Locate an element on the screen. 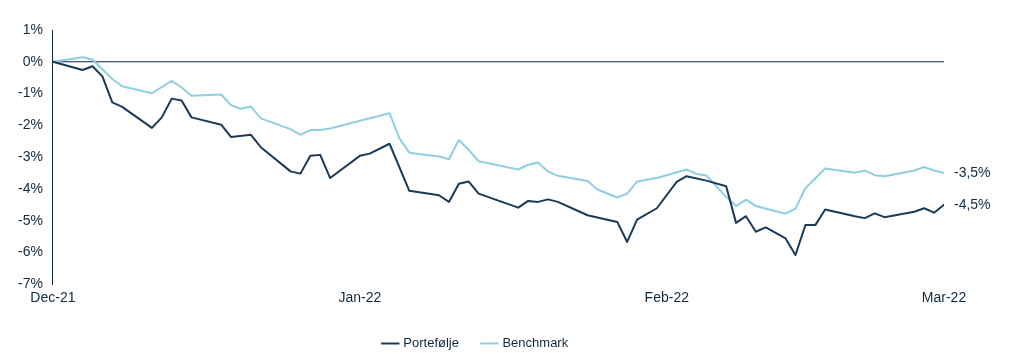  y-tick-label: -2% is located at coordinates (30, 124).